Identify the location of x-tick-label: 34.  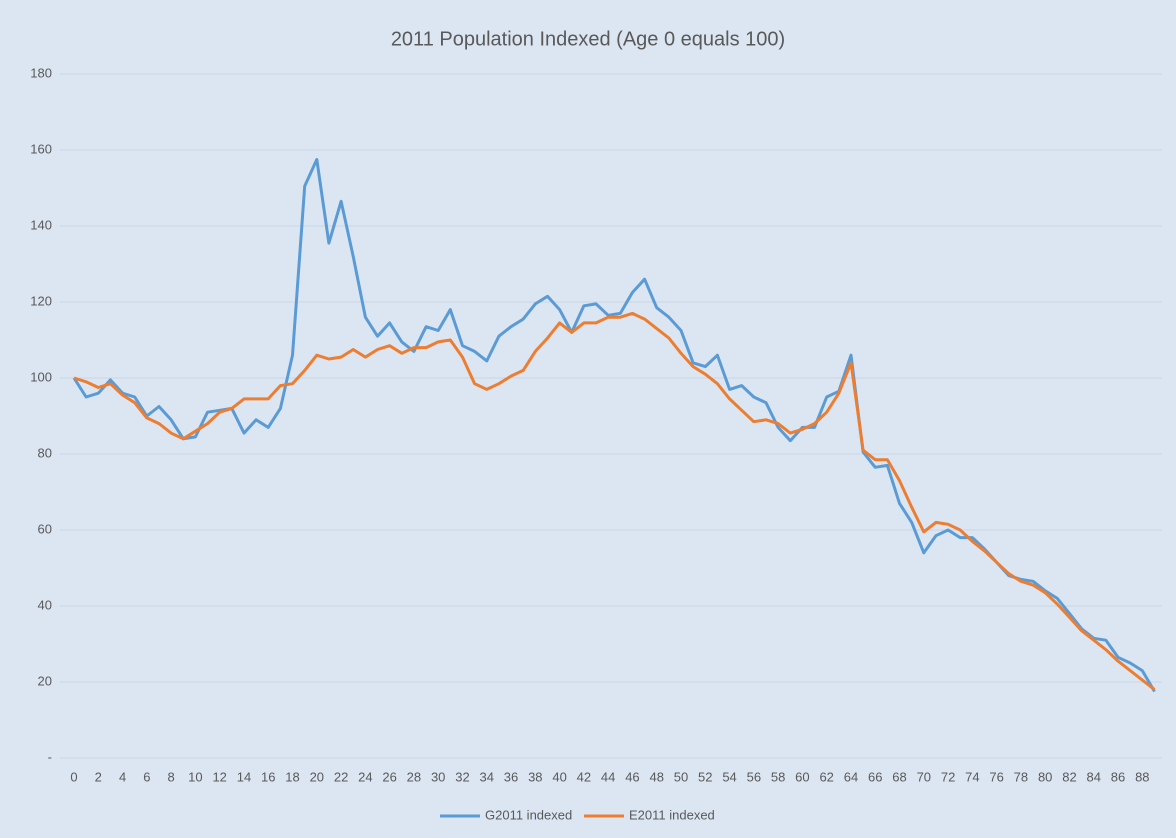
(487, 776).